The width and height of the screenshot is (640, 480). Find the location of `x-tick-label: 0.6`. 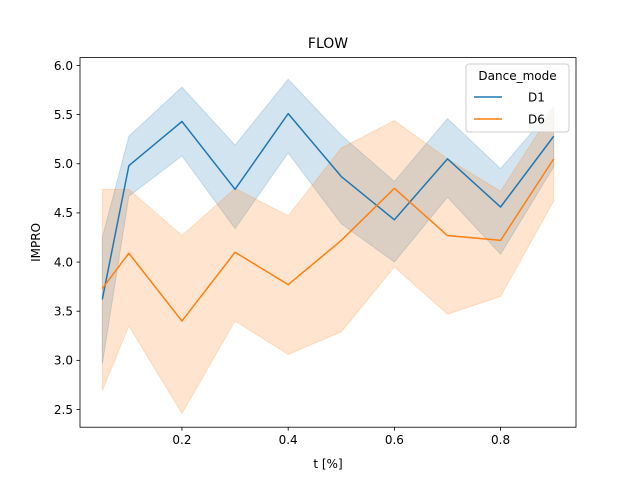

x-tick-label: 0.6 is located at coordinates (394, 440).